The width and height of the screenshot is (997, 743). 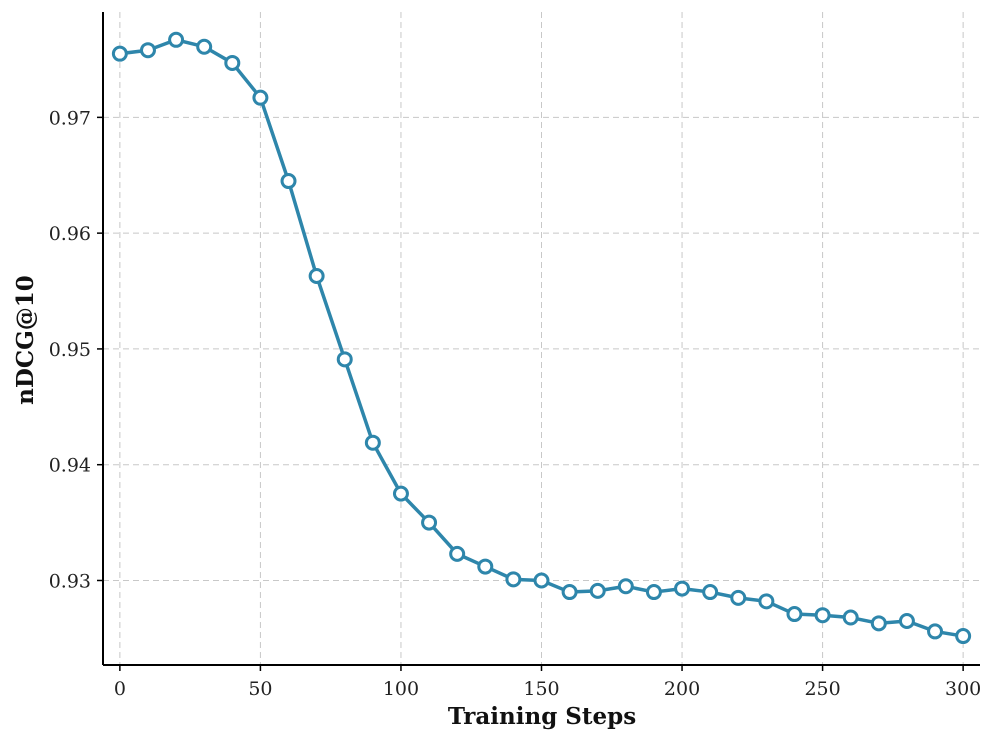 What do you see at coordinates (70, 118) in the screenshot?
I see `y-tick-label: 0.97` at bounding box center [70, 118].